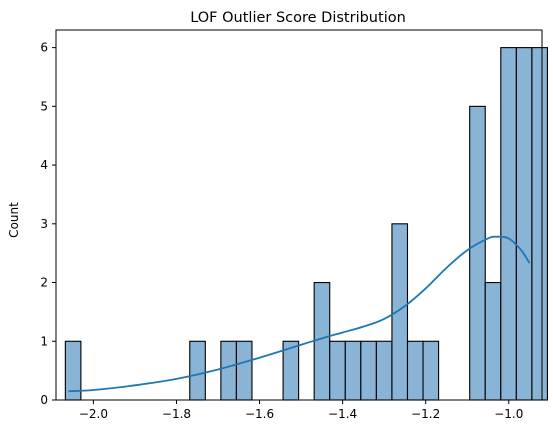 The image size is (554, 433). What do you see at coordinates (176, 414) in the screenshot?
I see `x-tick-label: −1.8` at bounding box center [176, 414].